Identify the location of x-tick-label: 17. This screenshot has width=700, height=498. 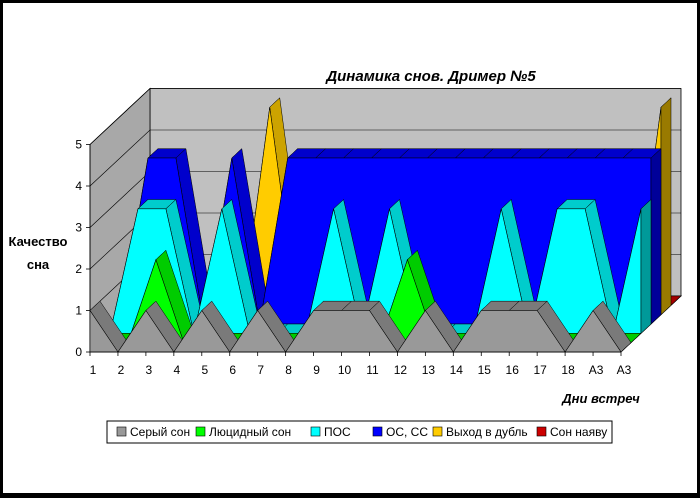
(540, 370).